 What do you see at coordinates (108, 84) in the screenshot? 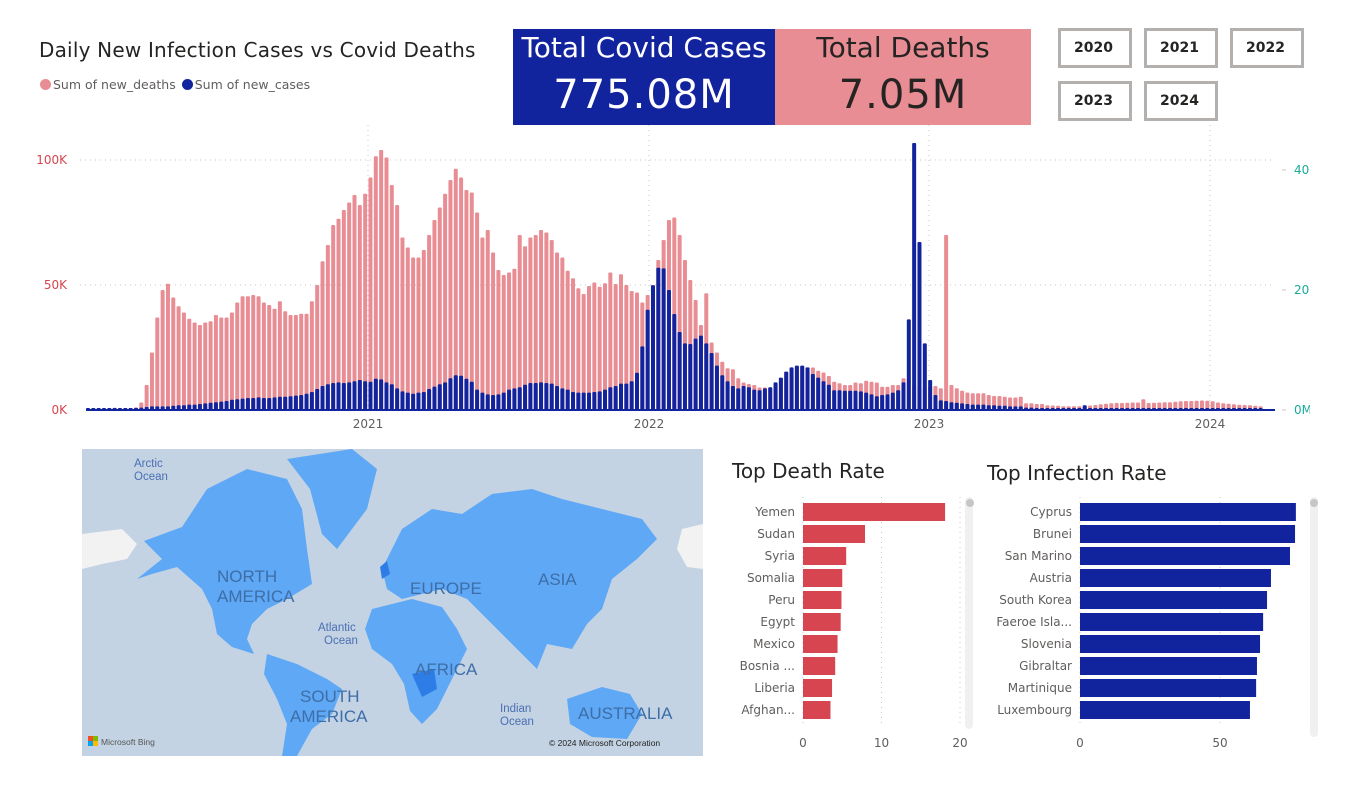
I see `legend-item-deaths: Sum of new_deaths` at bounding box center [108, 84].